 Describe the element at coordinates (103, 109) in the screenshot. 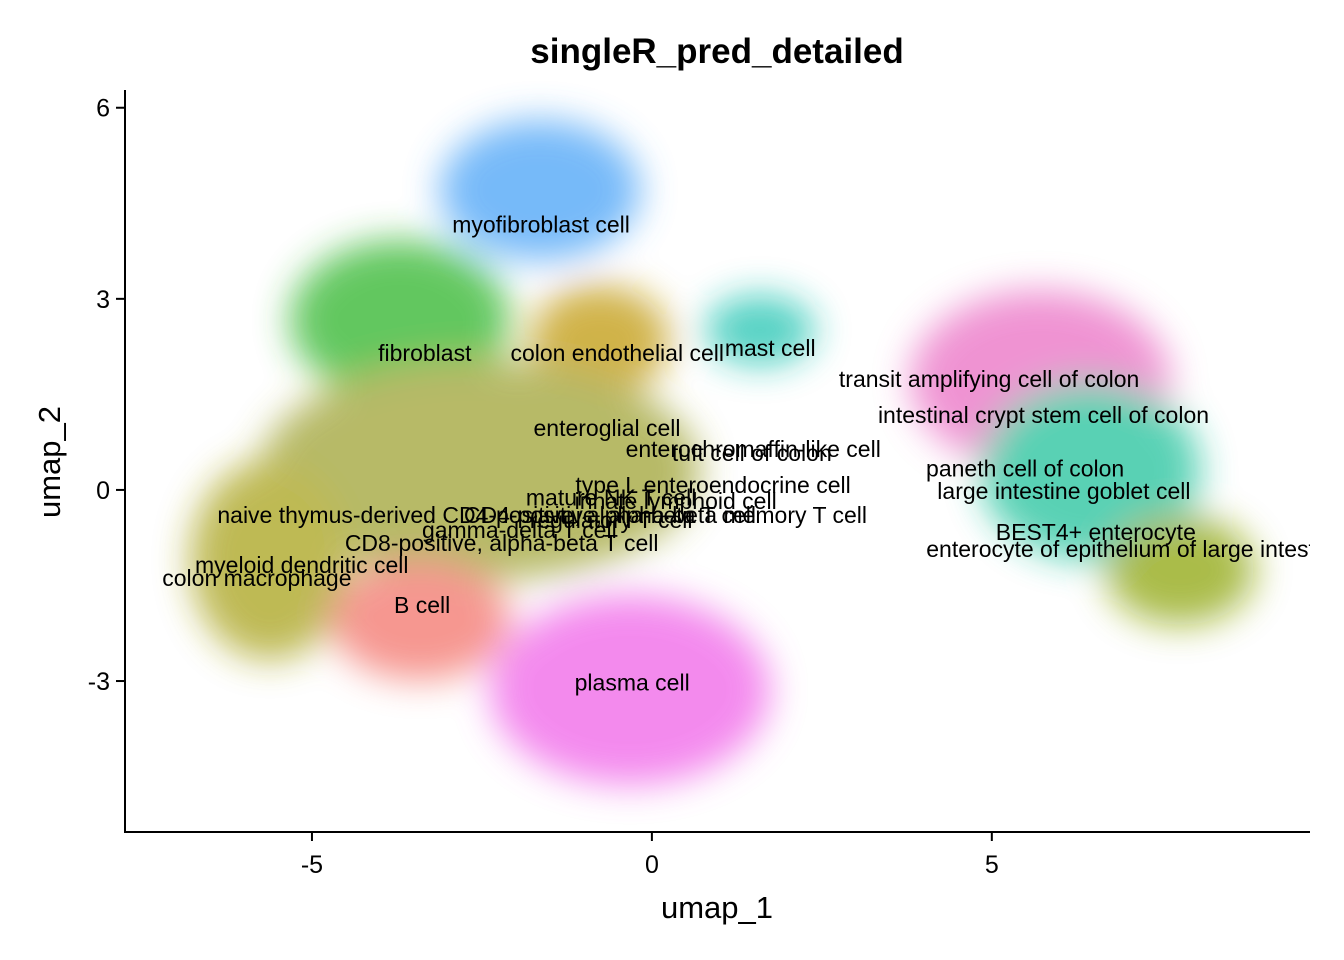

I see `y-tick-label: 6` at that location.